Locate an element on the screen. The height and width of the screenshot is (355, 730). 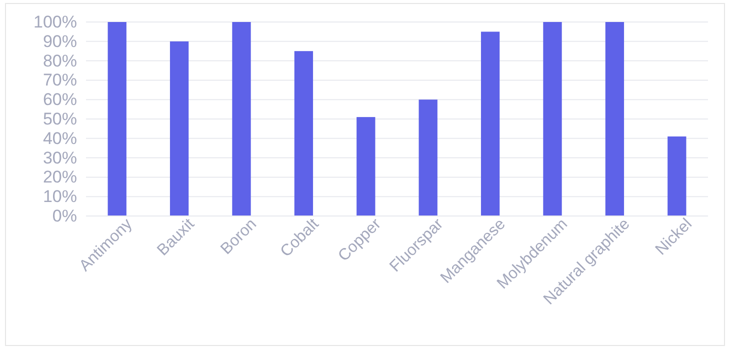
y-tick-label: 50% is located at coordinates (59, 118).